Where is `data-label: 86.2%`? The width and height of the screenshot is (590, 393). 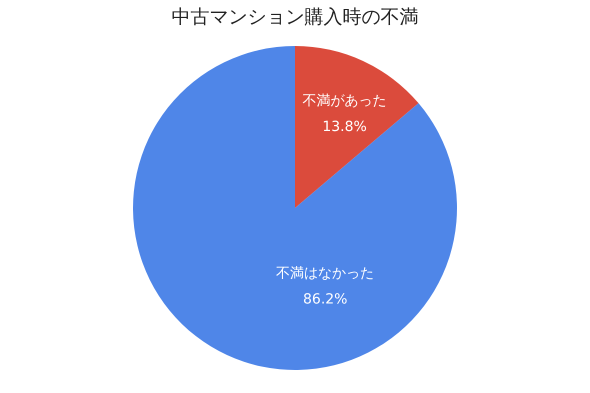
data-label: 86.2% is located at coordinates (325, 299).